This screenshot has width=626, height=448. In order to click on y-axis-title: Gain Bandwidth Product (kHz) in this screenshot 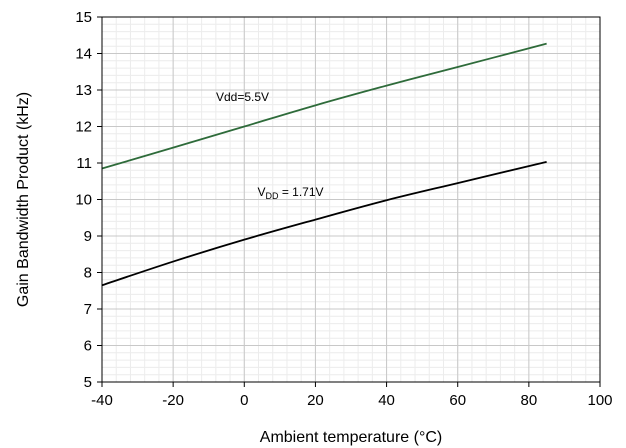, I will do `click(23, 199)`.